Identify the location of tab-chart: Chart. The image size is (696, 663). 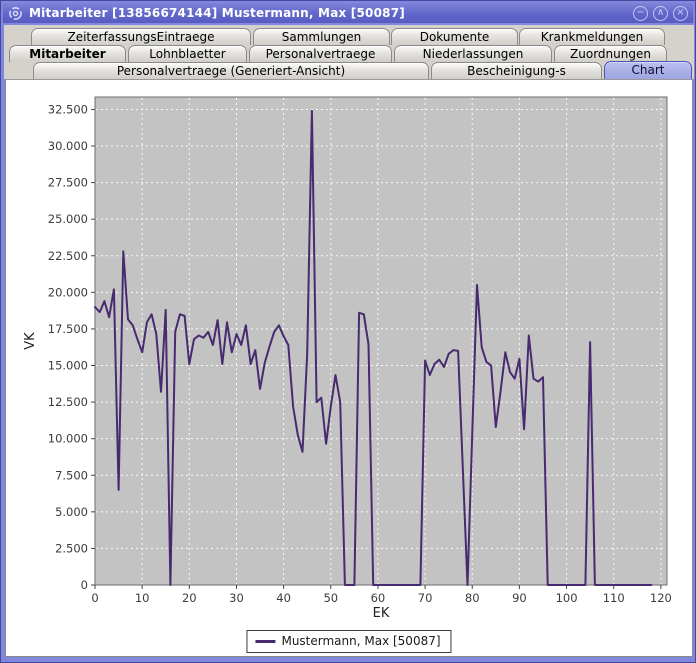
(648, 70).